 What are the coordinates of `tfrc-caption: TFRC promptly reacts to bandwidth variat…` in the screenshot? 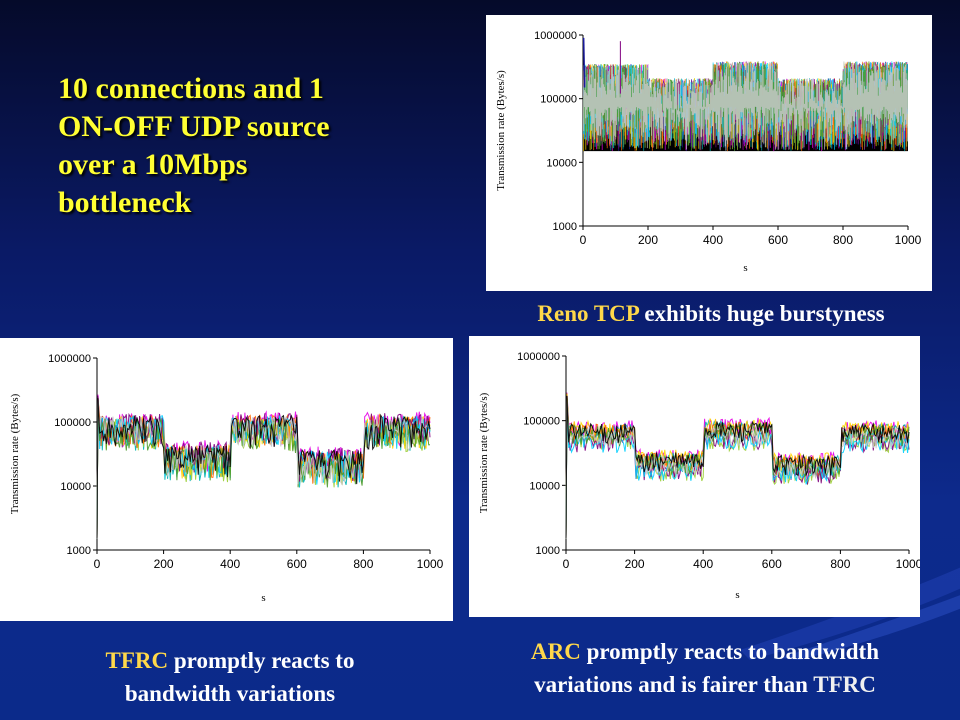 It's located at (230, 677).